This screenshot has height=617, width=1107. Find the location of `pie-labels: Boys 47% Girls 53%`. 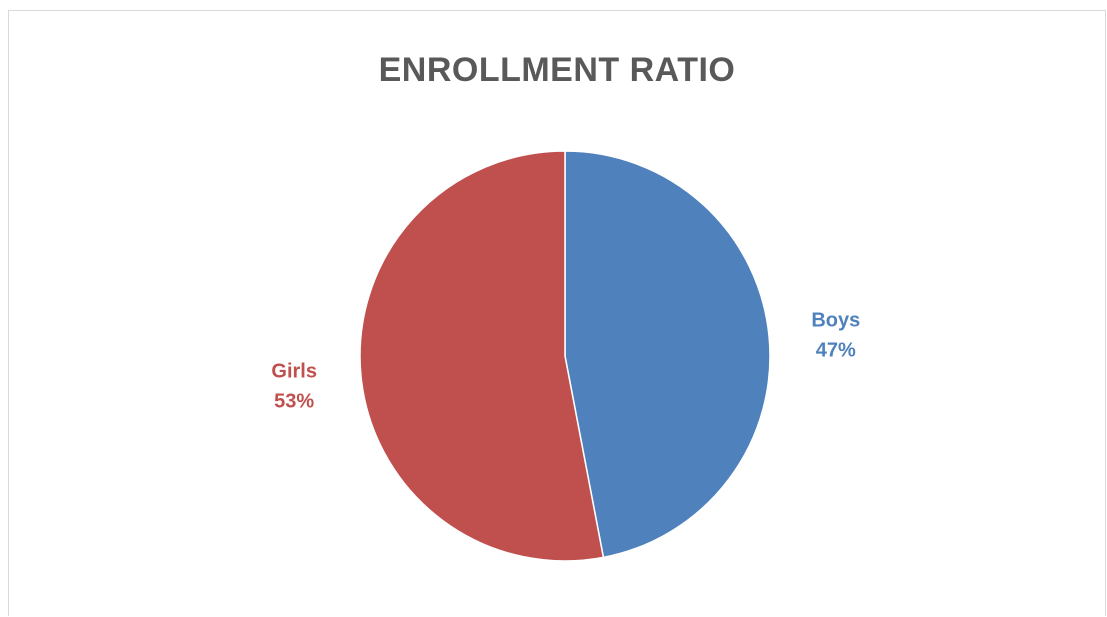

pie-labels: Boys 47% Girls 53% is located at coordinates (565, 360).